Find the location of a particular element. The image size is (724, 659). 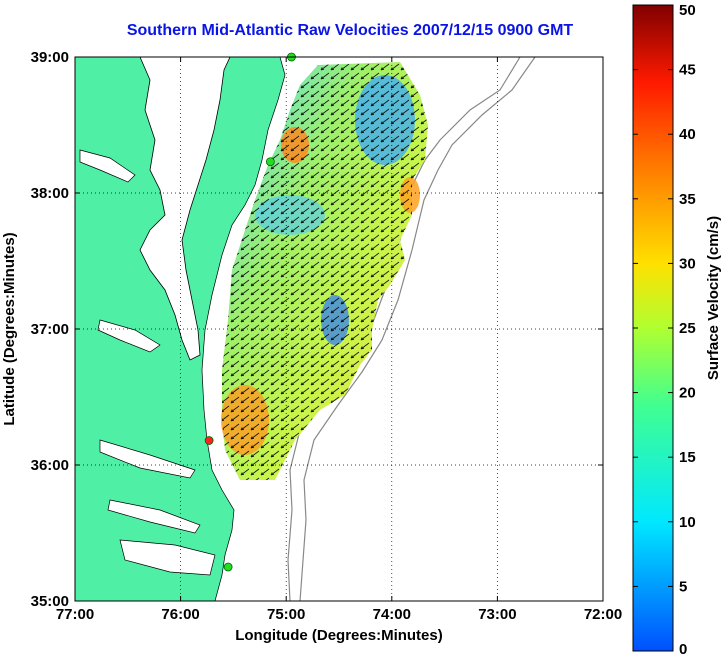

y-tick-label: 39:00 is located at coordinates (50, 57).